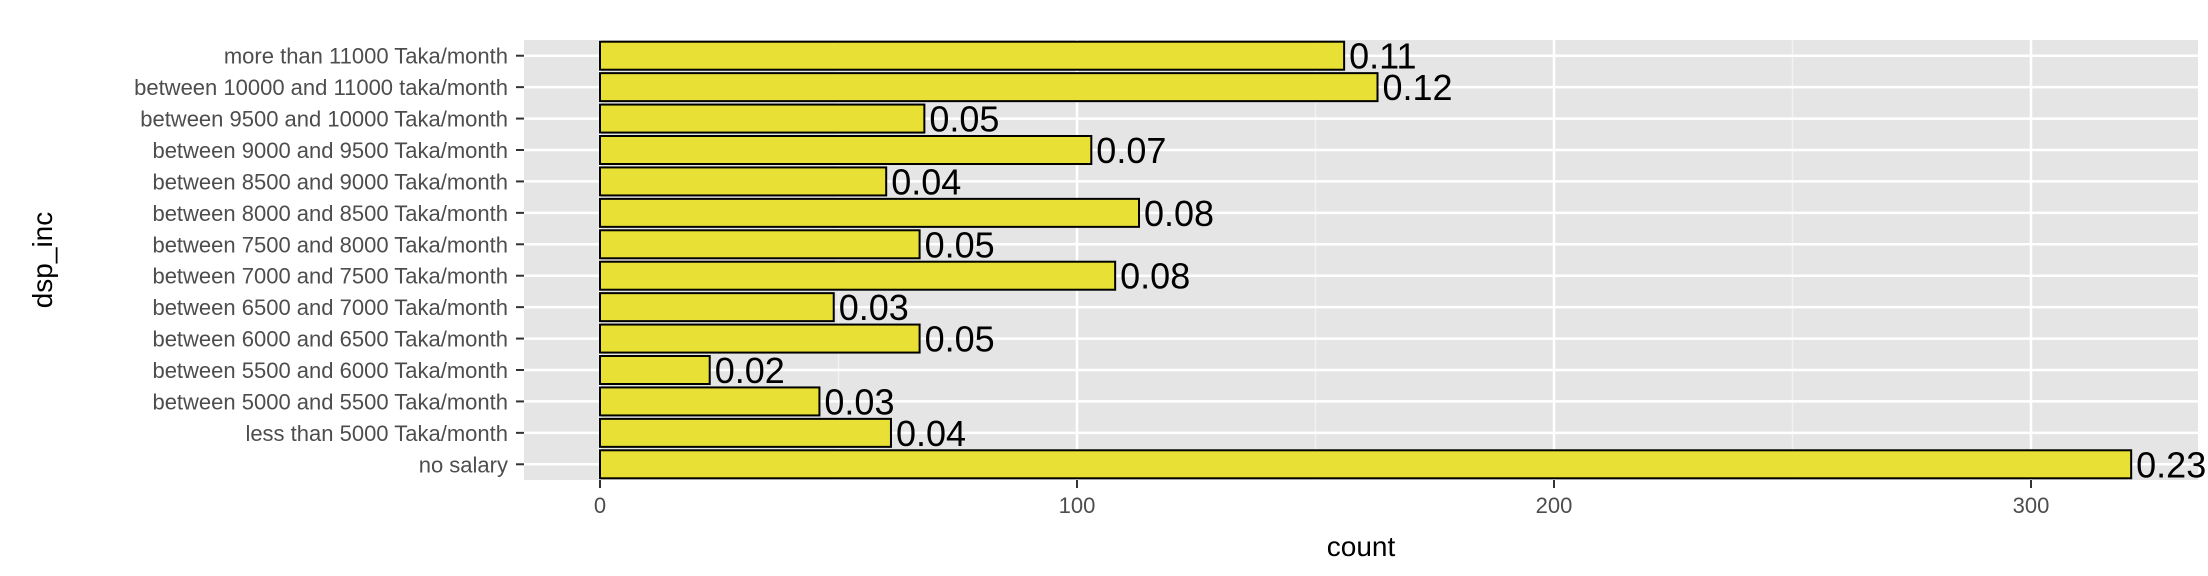 The image size is (2208, 576). What do you see at coordinates (330, 150) in the screenshot?
I see `y-tick-label: between 9000 and 9500 Taka/month` at bounding box center [330, 150].